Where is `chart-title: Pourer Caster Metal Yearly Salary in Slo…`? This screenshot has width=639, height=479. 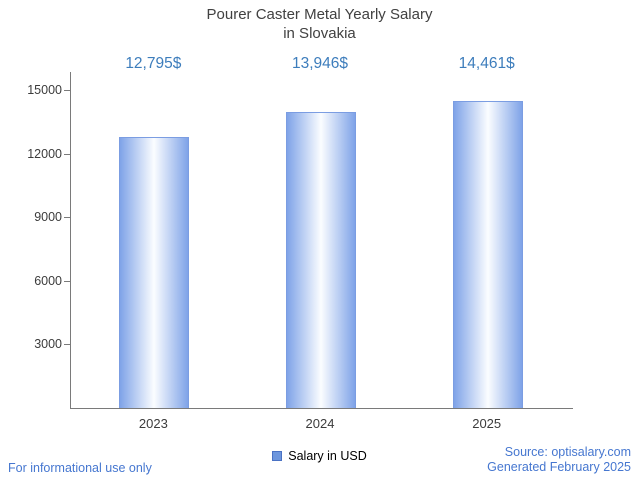 chart-title: Pourer Caster Metal Yearly Salary in Slo… is located at coordinates (319, 24).